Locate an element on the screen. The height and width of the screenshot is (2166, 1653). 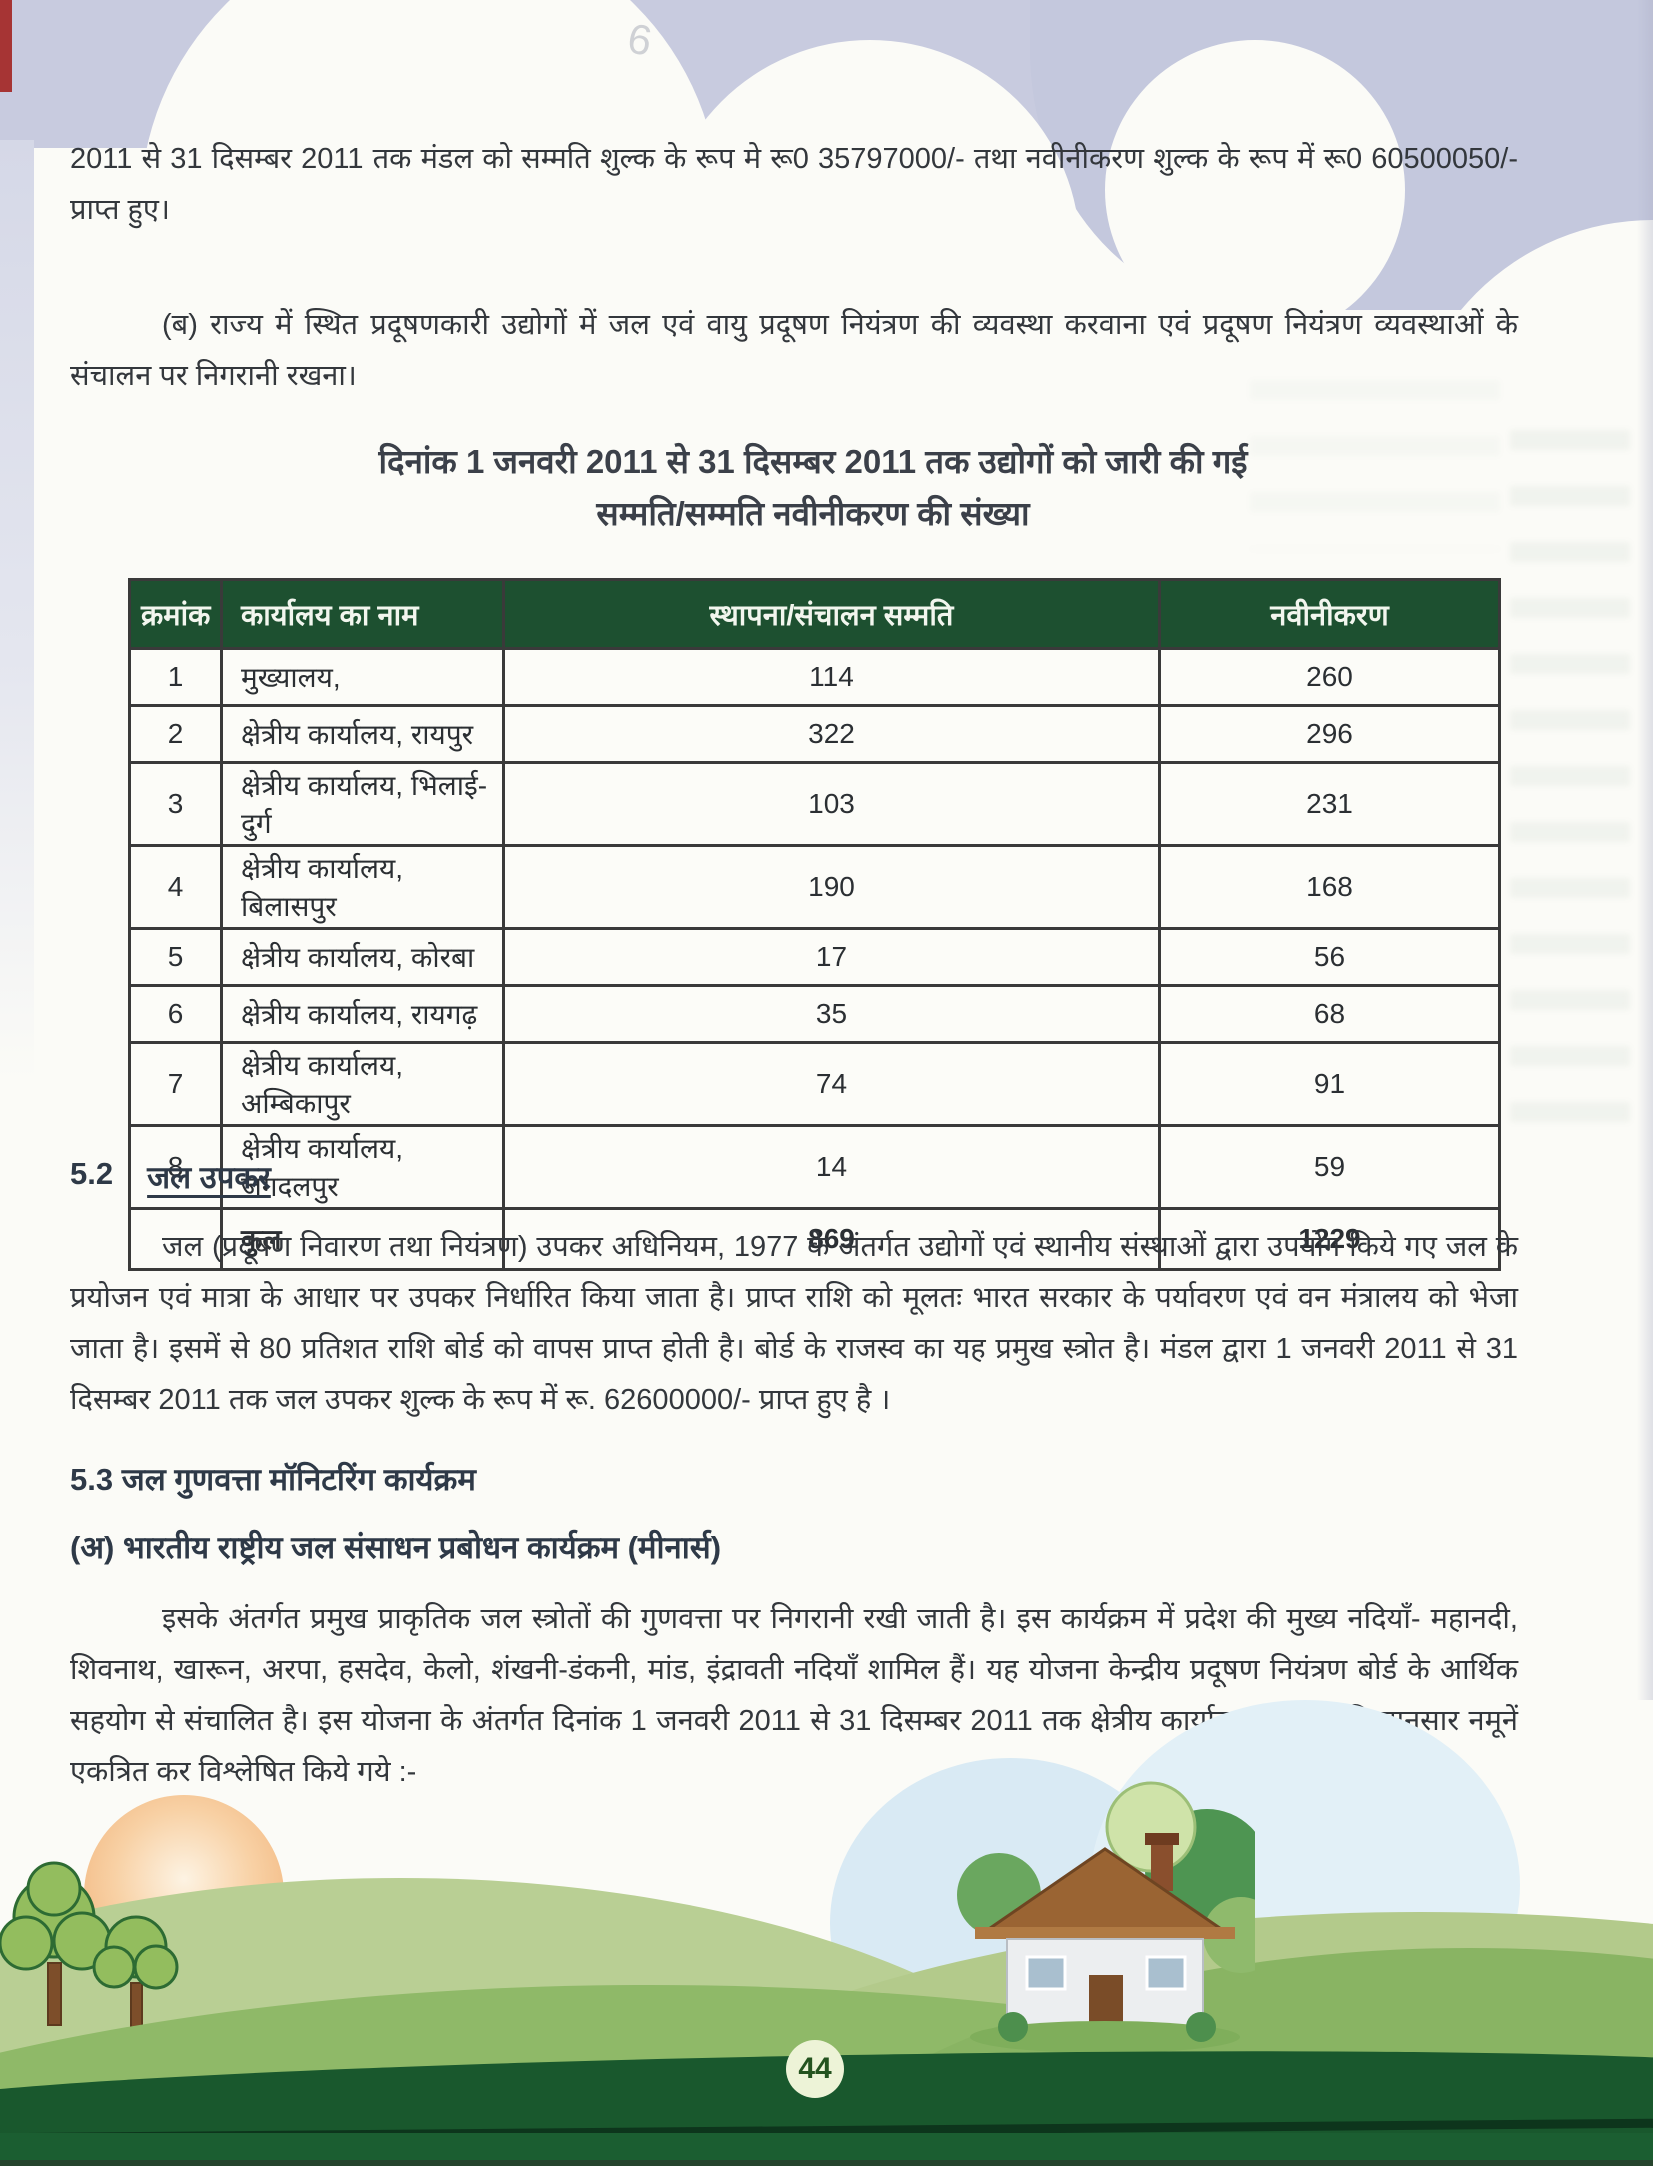
table-row: 6 क्षेत्रीय कार्यालय, रायगढ़ 35 68 is located at coordinates (814, 1014).